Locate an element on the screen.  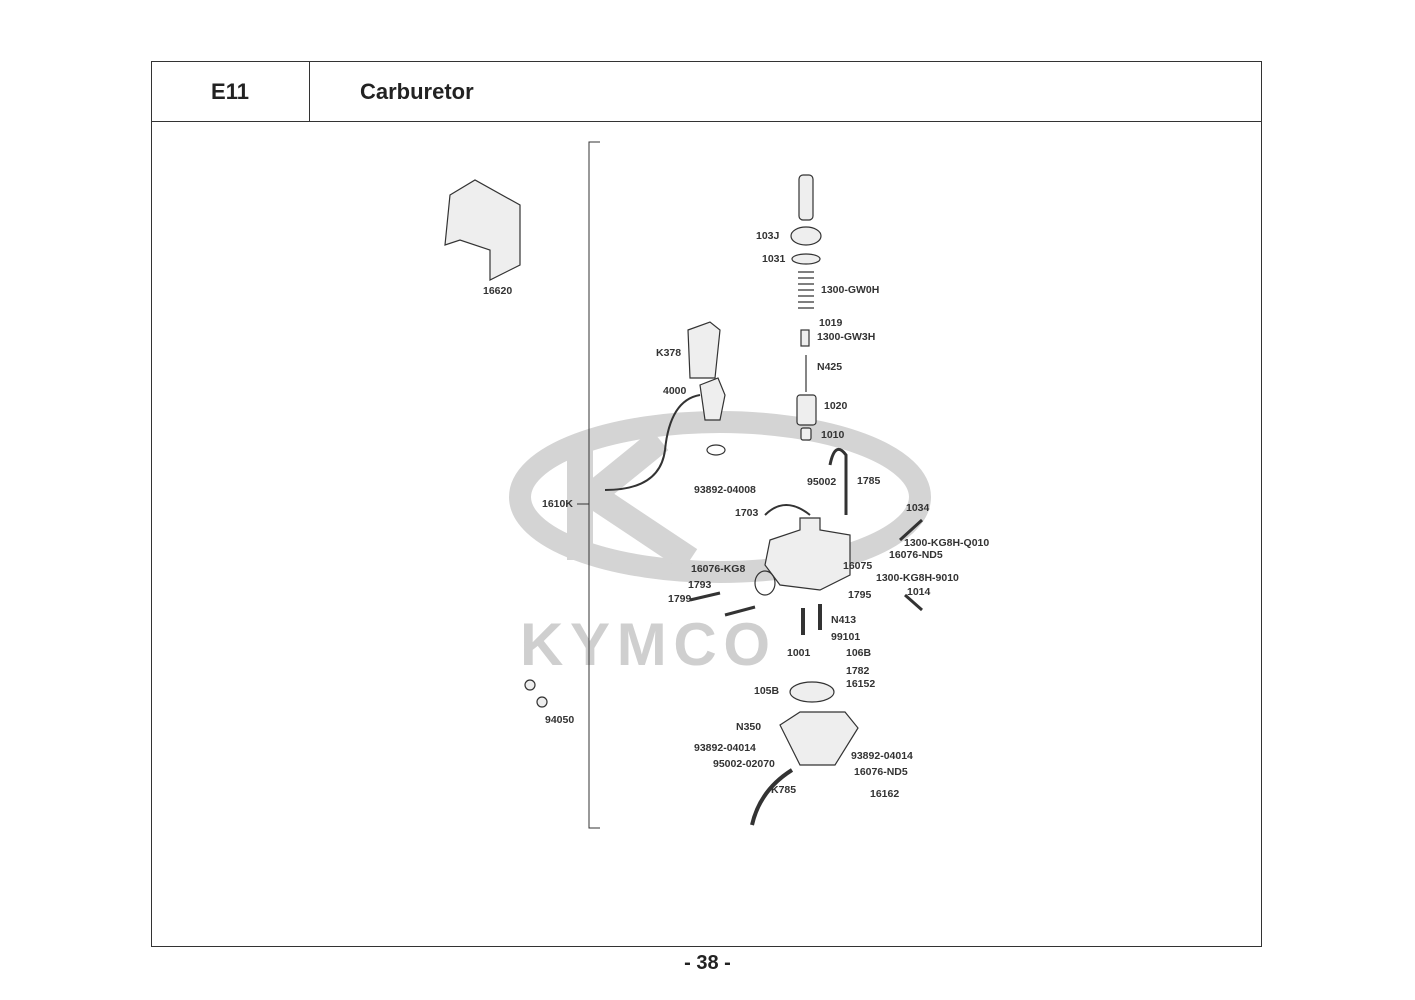
part-label: 16152 is located at coordinates (861, 684).